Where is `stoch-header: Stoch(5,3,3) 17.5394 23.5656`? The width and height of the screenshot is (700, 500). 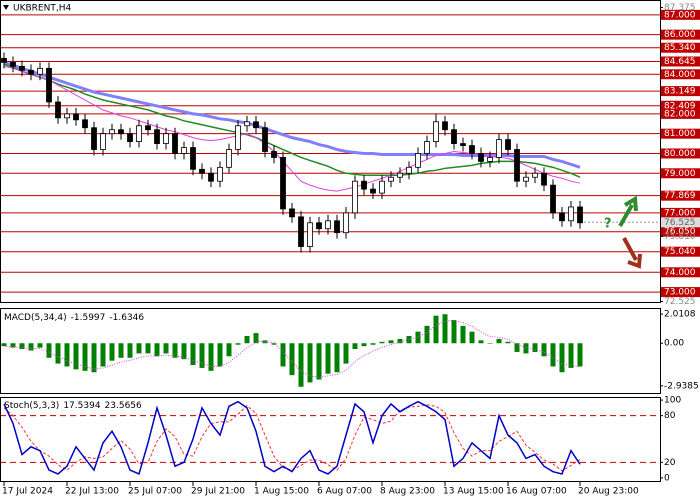
stoch-header: Stoch(5,3,3) 17.5394 23.5656 is located at coordinates (73, 406).